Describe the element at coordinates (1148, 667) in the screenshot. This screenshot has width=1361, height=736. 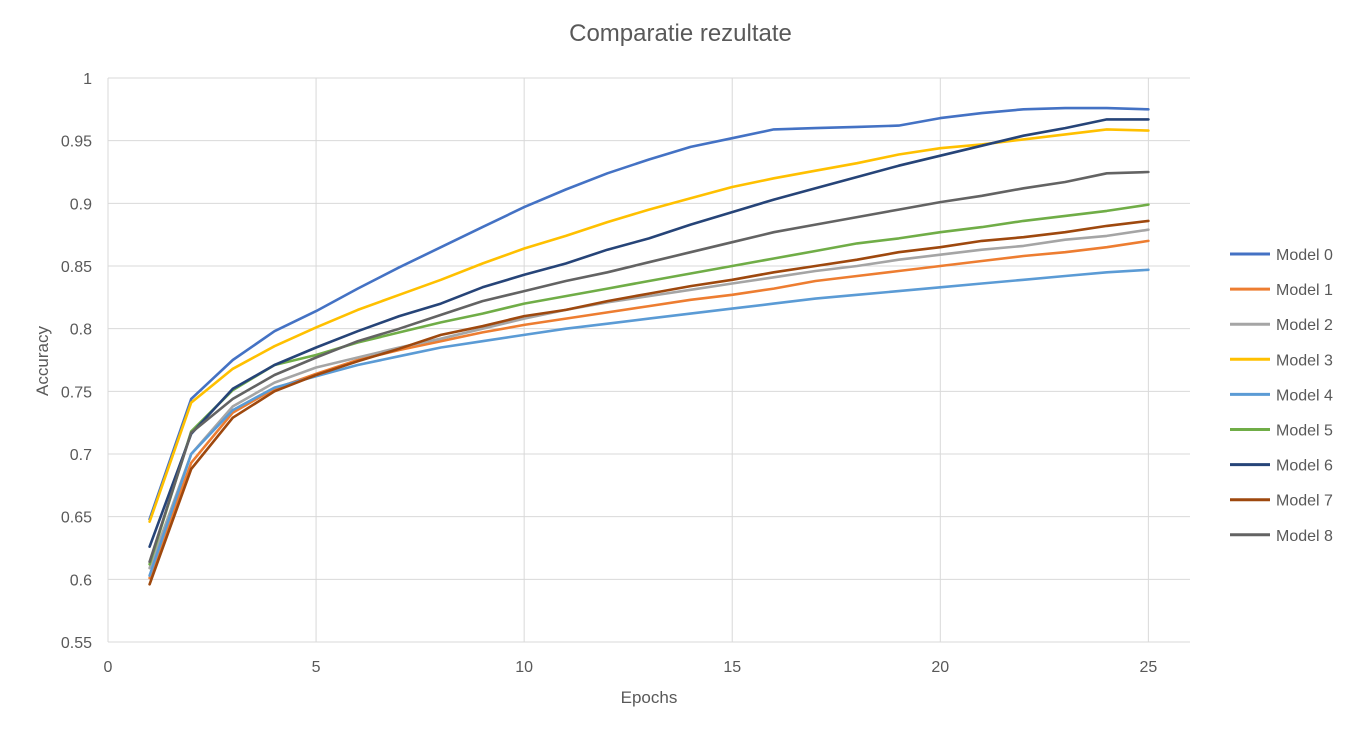
I see `x-tick-label: 25` at that location.